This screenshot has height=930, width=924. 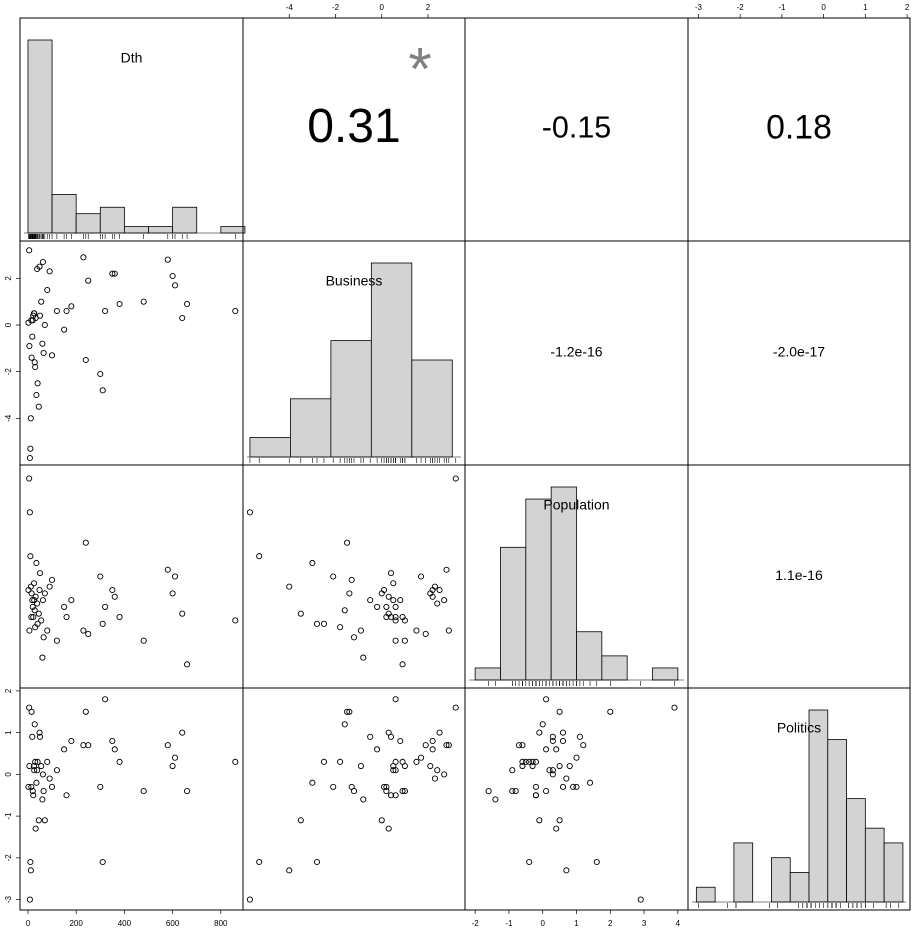 I want to click on x-tick-label: -2, so click(x=336, y=7).